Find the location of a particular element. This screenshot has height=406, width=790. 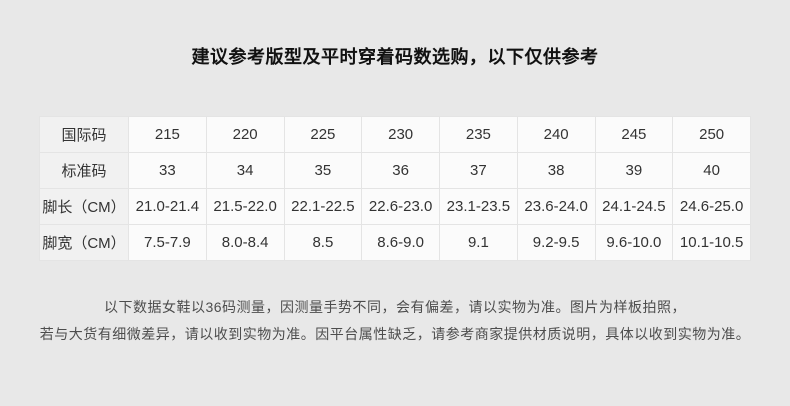

size-cell: 245 is located at coordinates (634, 134).